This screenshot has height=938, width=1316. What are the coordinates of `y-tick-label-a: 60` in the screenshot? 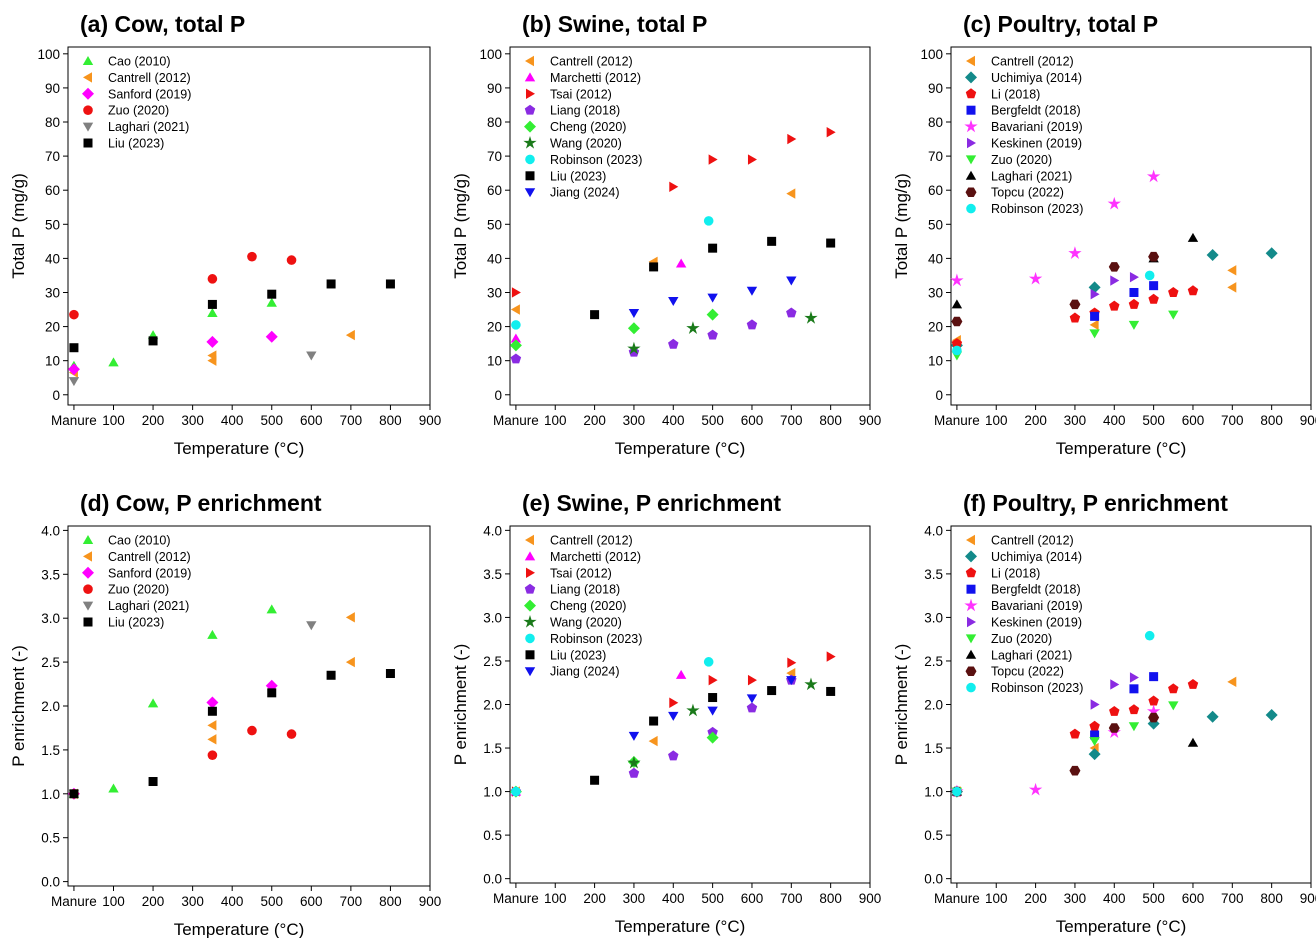 It's located at (52, 190).